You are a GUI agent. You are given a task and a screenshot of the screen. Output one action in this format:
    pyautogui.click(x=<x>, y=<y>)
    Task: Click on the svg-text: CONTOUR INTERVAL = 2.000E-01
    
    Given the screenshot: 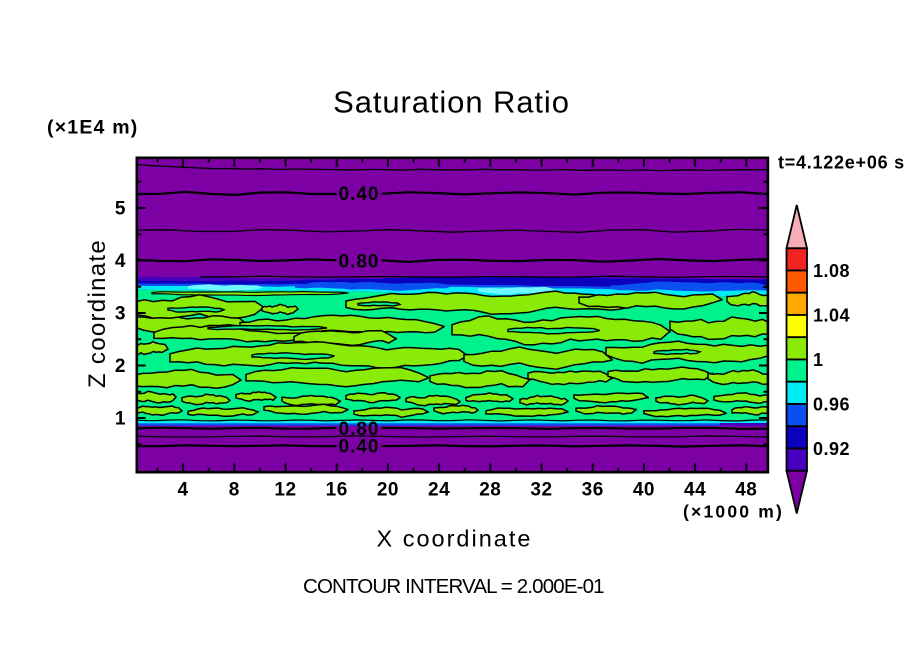 What is the action you would take?
    pyautogui.click(x=453, y=586)
    